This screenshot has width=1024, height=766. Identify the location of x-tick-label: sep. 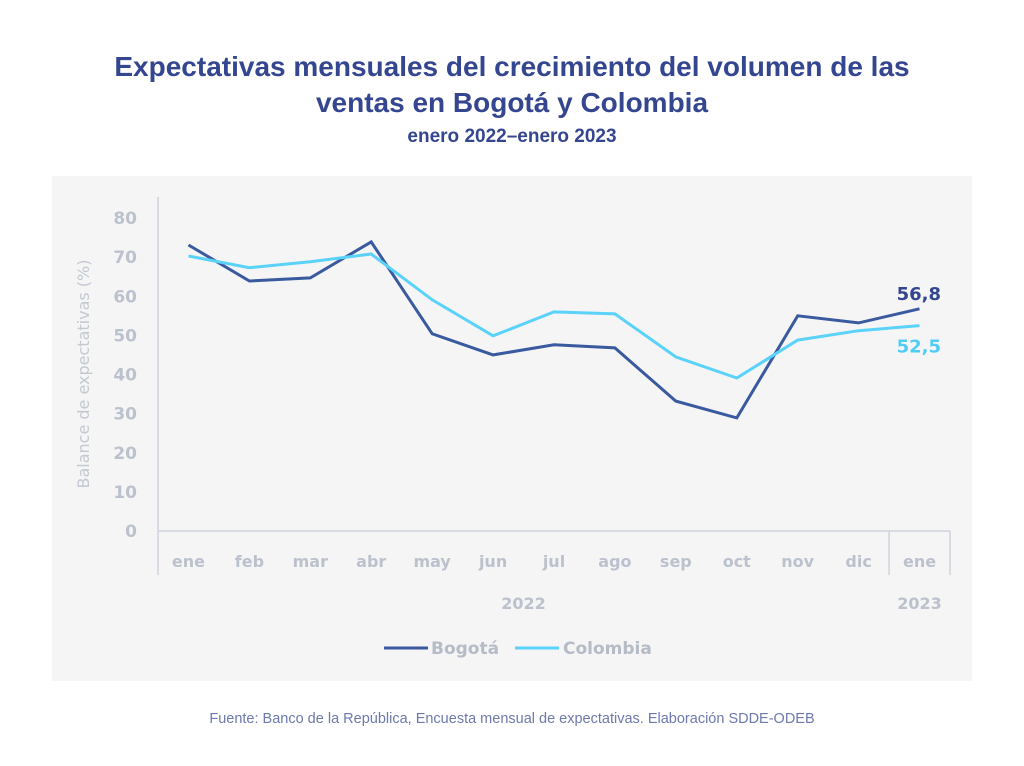
(676, 561).